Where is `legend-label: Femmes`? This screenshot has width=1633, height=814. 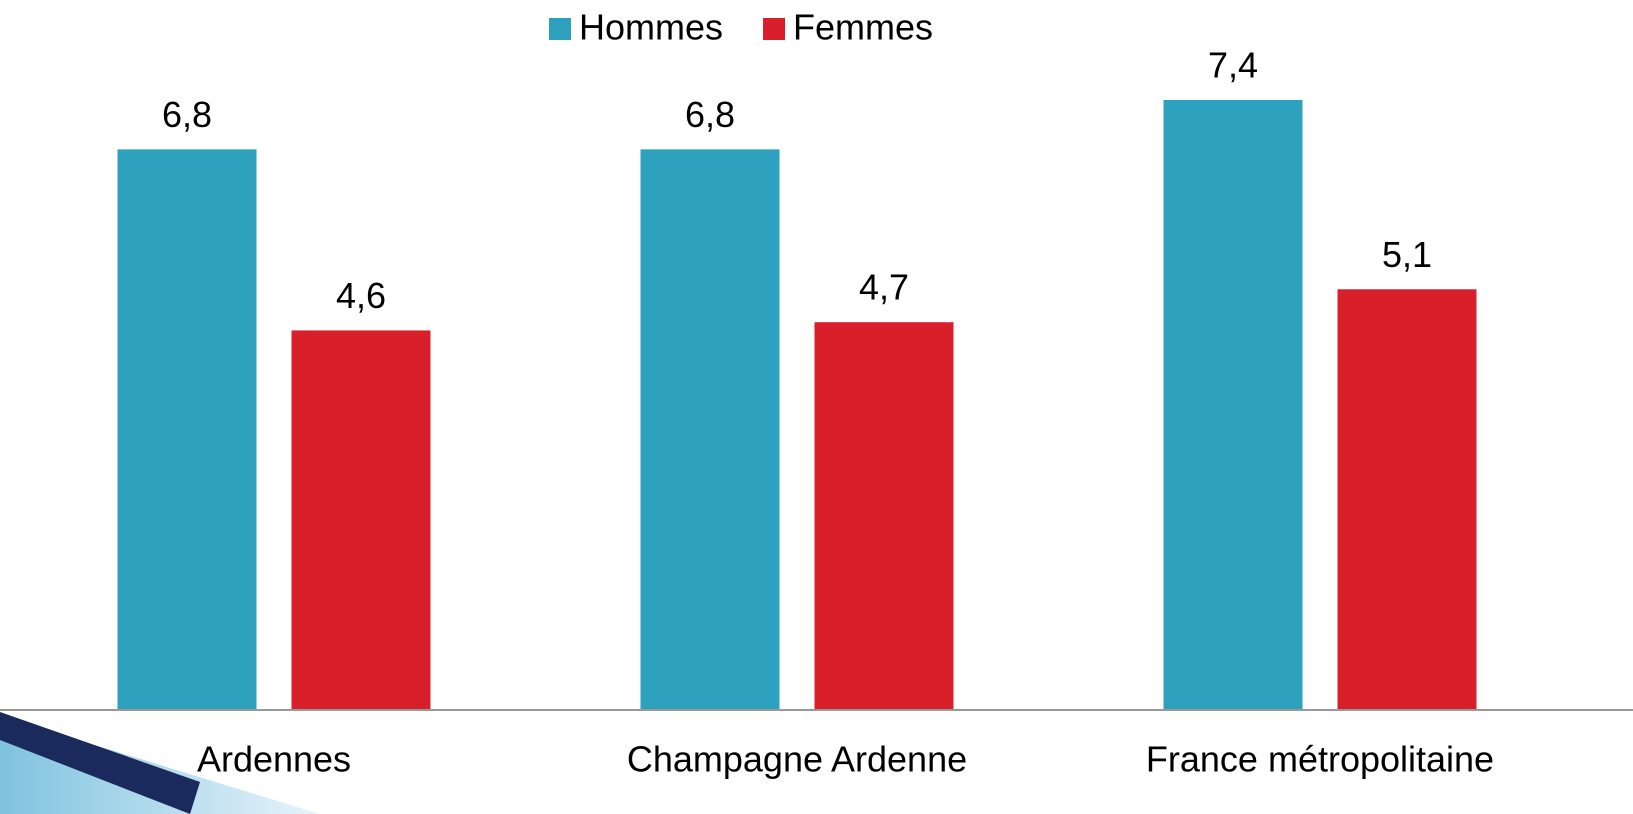
legend-label: Femmes is located at coordinates (863, 27).